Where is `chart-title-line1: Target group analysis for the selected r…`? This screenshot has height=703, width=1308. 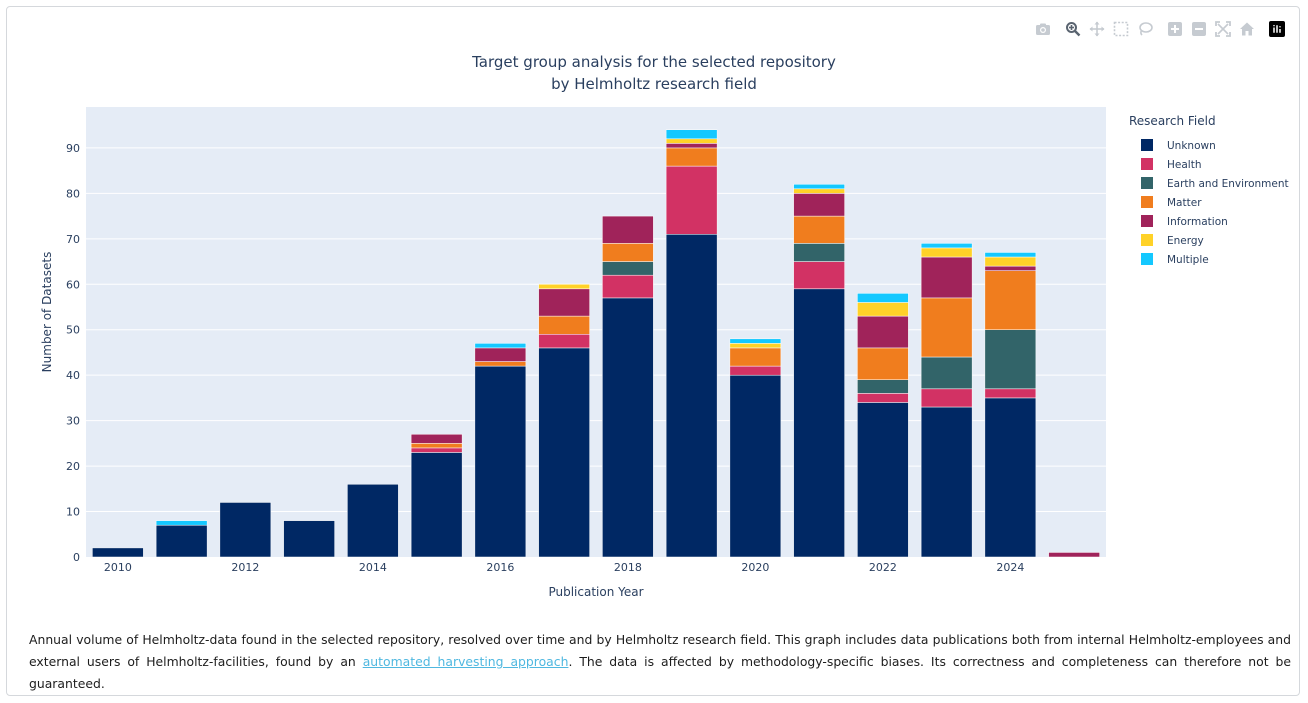 chart-title-line1: Target group analysis for the selected r… is located at coordinates (653, 62).